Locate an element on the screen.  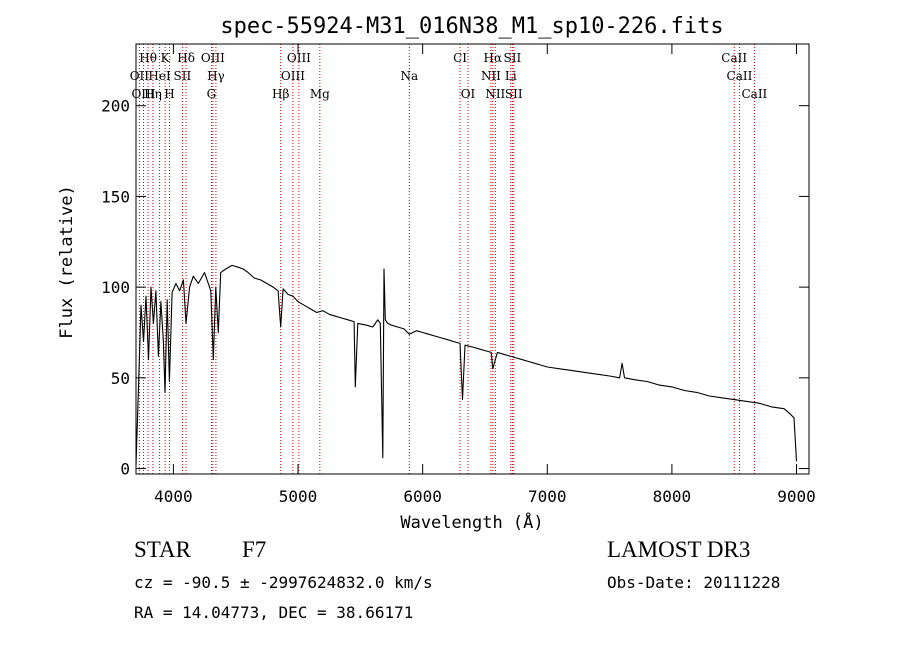
line-label-6: Hα is located at coordinates (493, 58).